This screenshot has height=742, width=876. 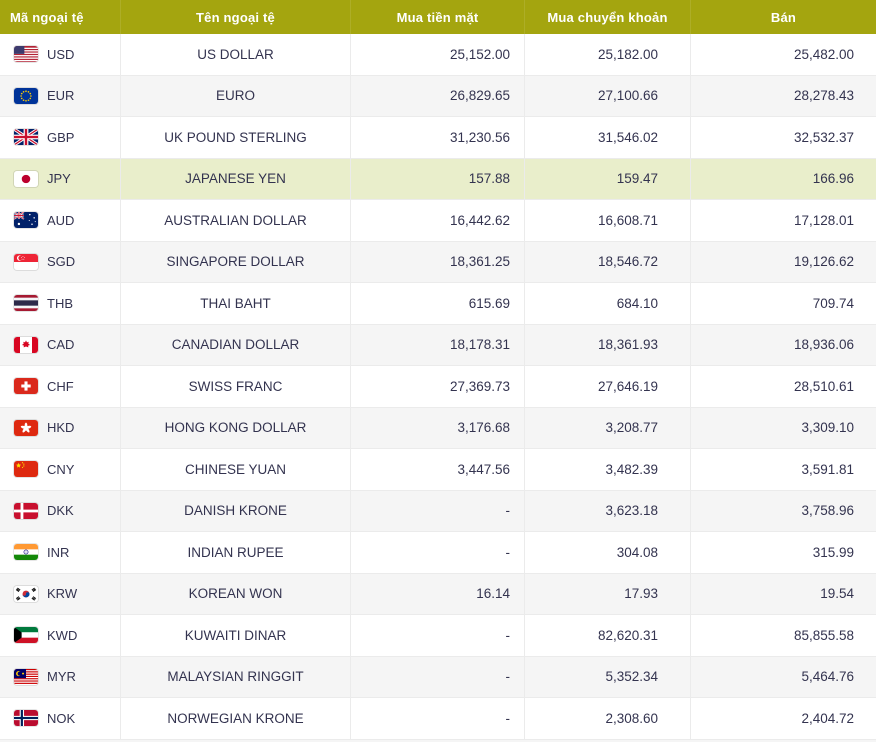 What do you see at coordinates (607, 17) in the screenshot?
I see `header-transfer-buy: Mua chuyển khoản` at bounding box center [607, 17].